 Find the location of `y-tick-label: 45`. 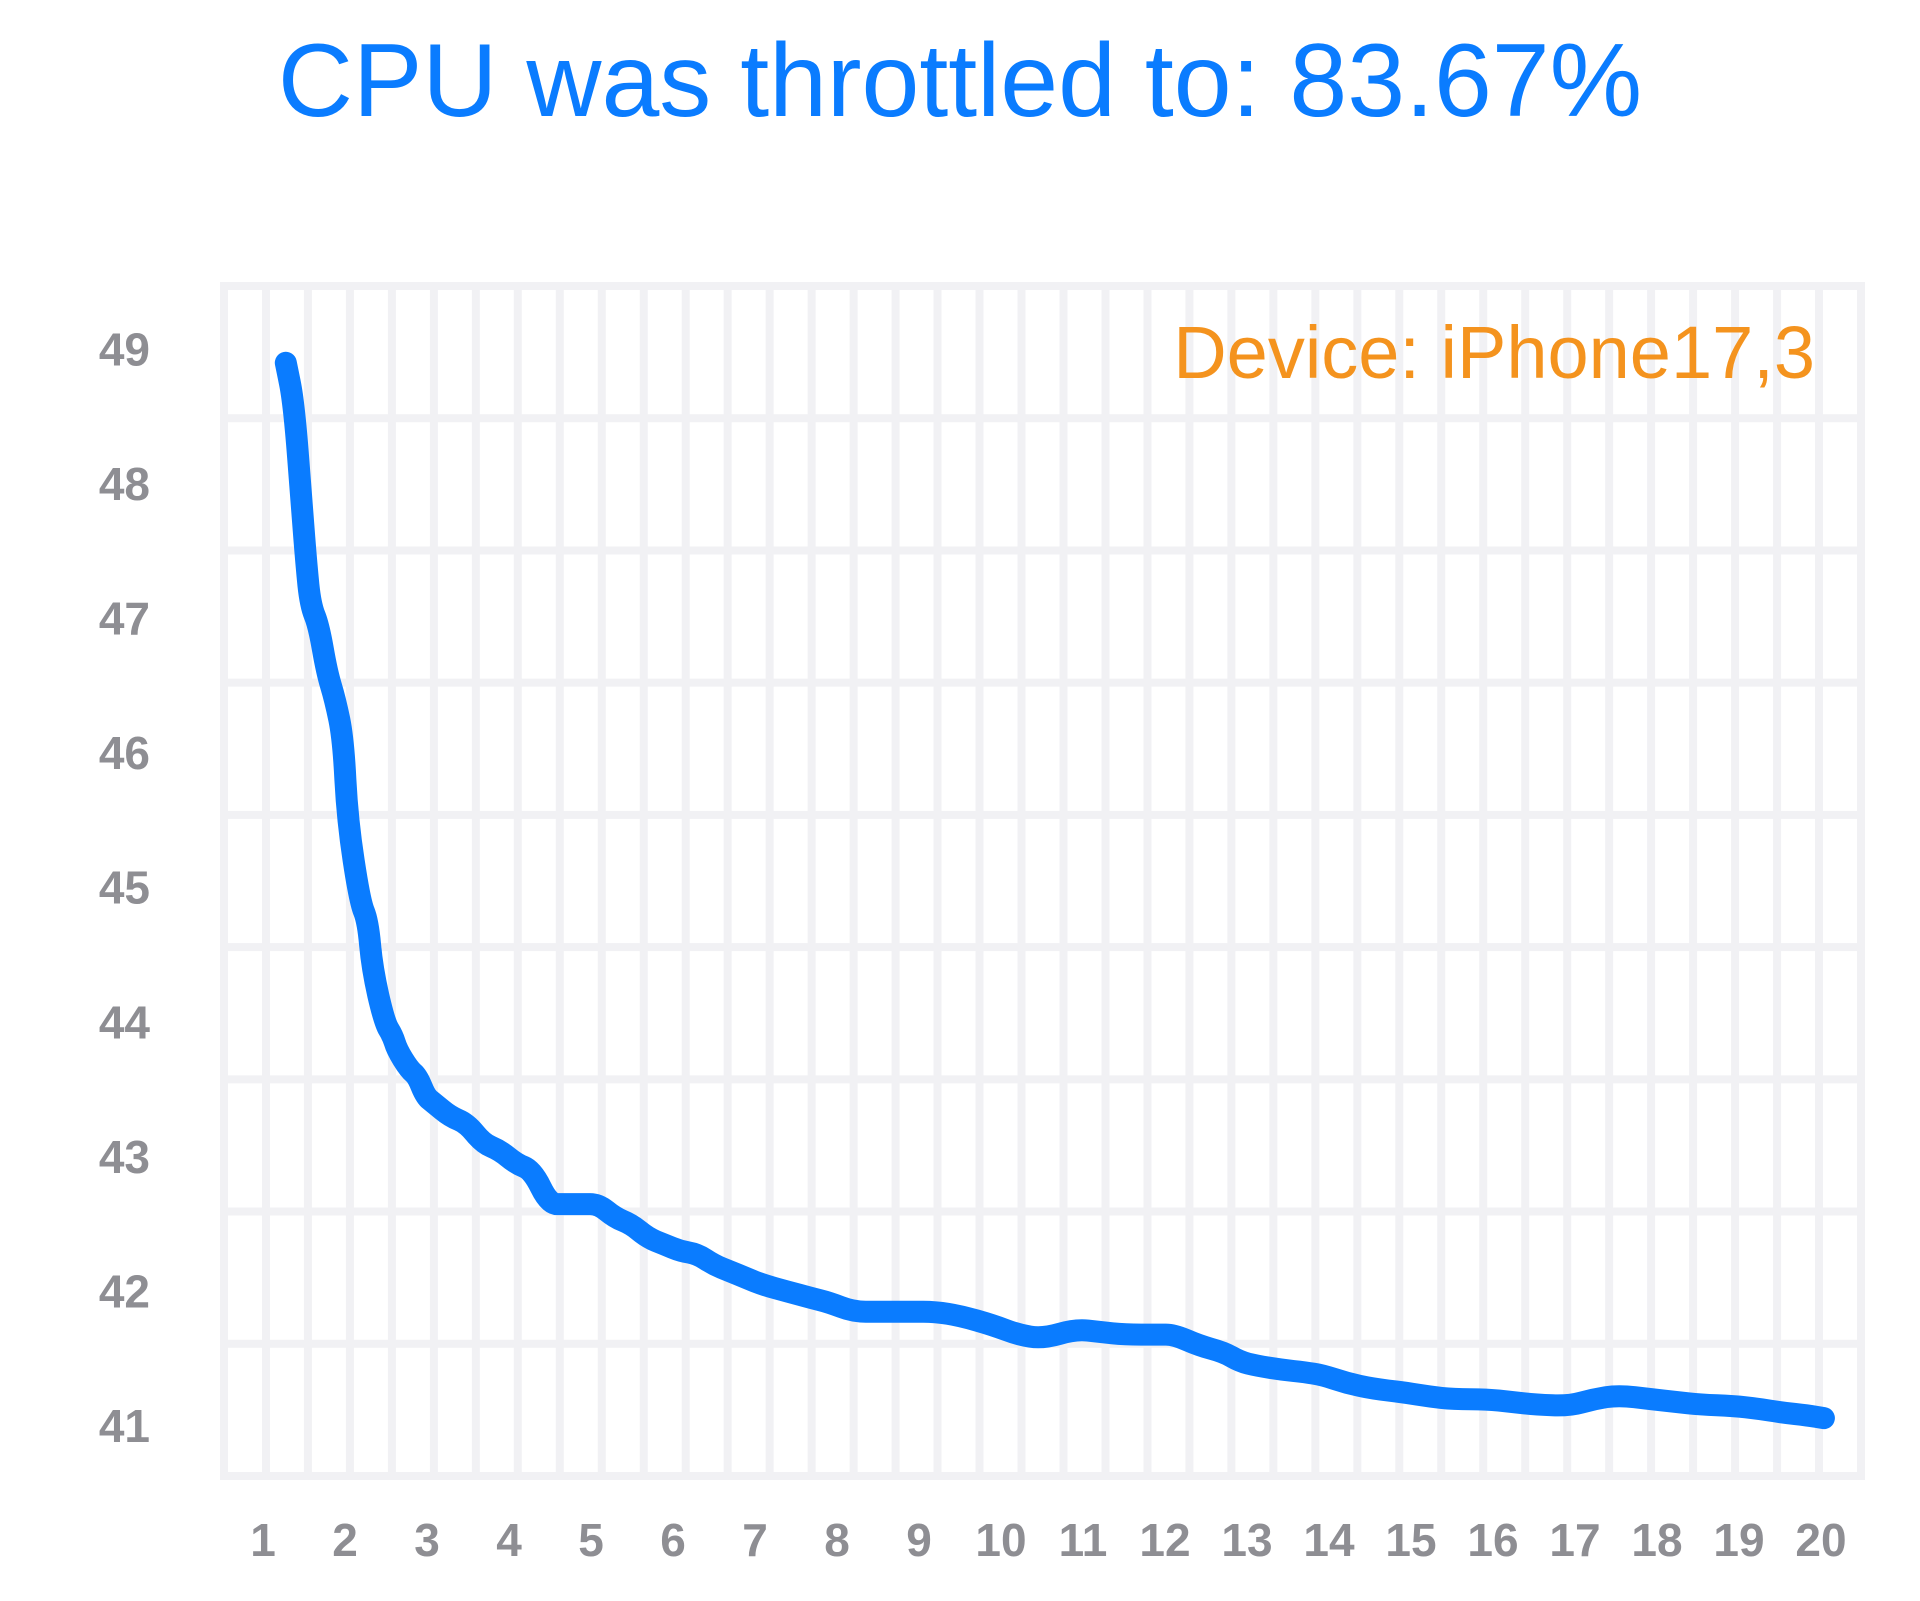

y-tick-label: 45 is located at coordinates (124, 888).